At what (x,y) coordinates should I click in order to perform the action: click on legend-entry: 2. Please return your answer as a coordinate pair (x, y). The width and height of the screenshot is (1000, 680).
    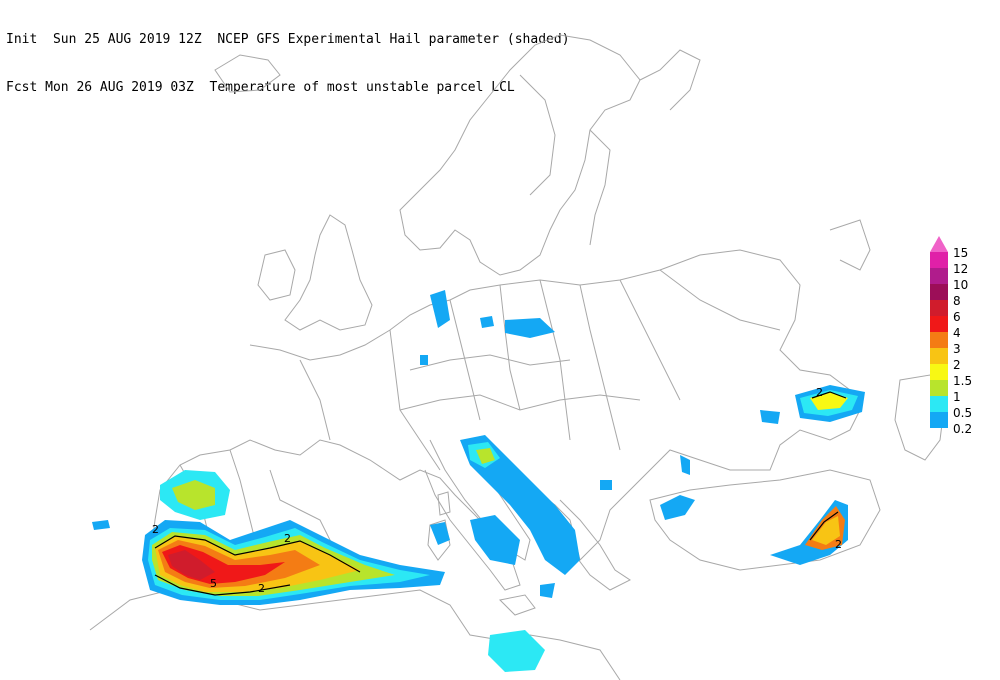
    Looking at the image, I should click on (958, 360).